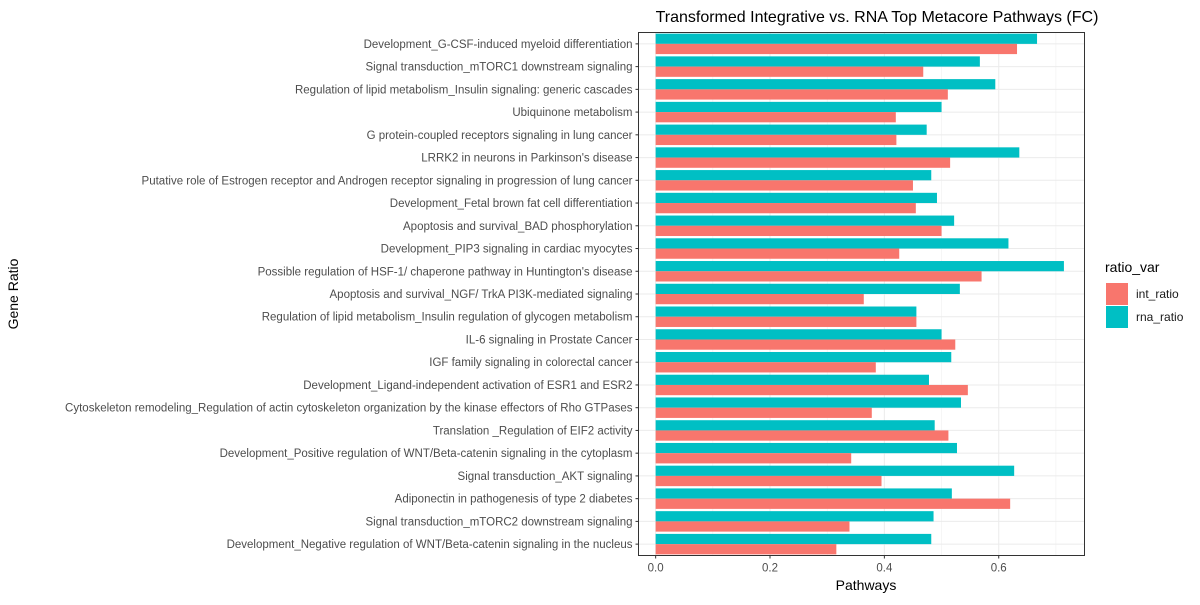 The height and width of the screenshot is (605, 1200). Describe the element at coordinates (884, 569) in the screenshot. I see `x-tick-label: 0.4` at that location.